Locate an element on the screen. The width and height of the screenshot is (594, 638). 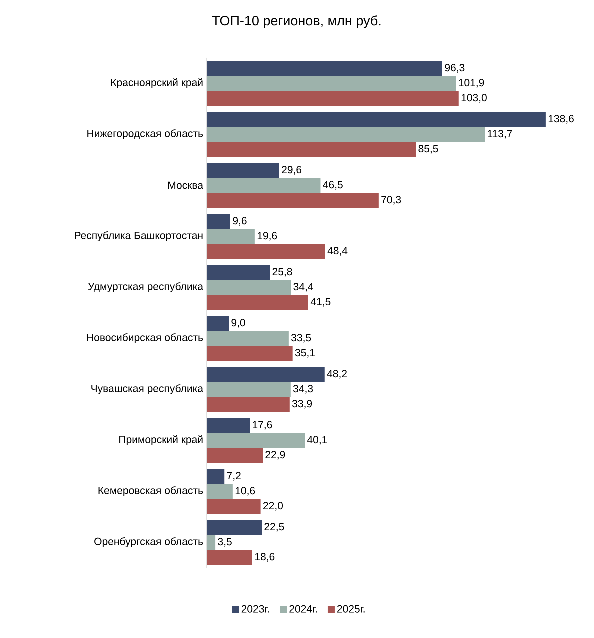
data-label: 22,5 is located at coordinates (274, 527).